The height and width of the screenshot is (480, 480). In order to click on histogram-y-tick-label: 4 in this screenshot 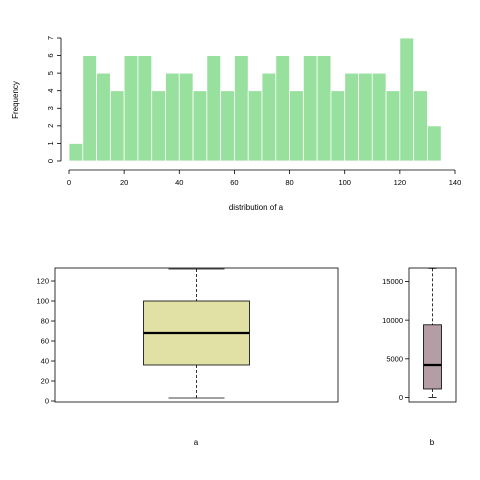, I will do `click(50, 91)`.